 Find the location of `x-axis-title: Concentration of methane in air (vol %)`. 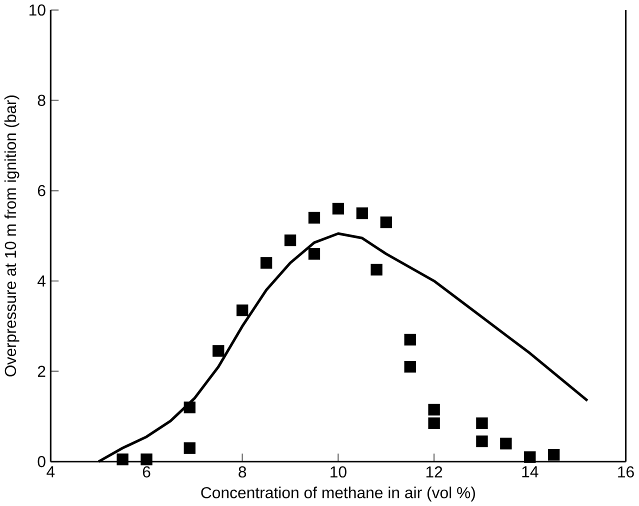

x-axis-title: Concentration of methane in air (vol %) is located at coordinates (338, 494).